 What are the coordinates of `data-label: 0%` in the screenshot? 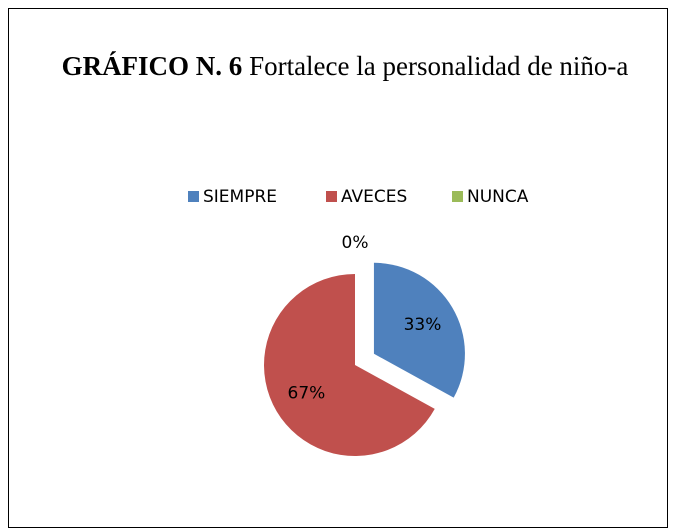 It's located at (355, 243).